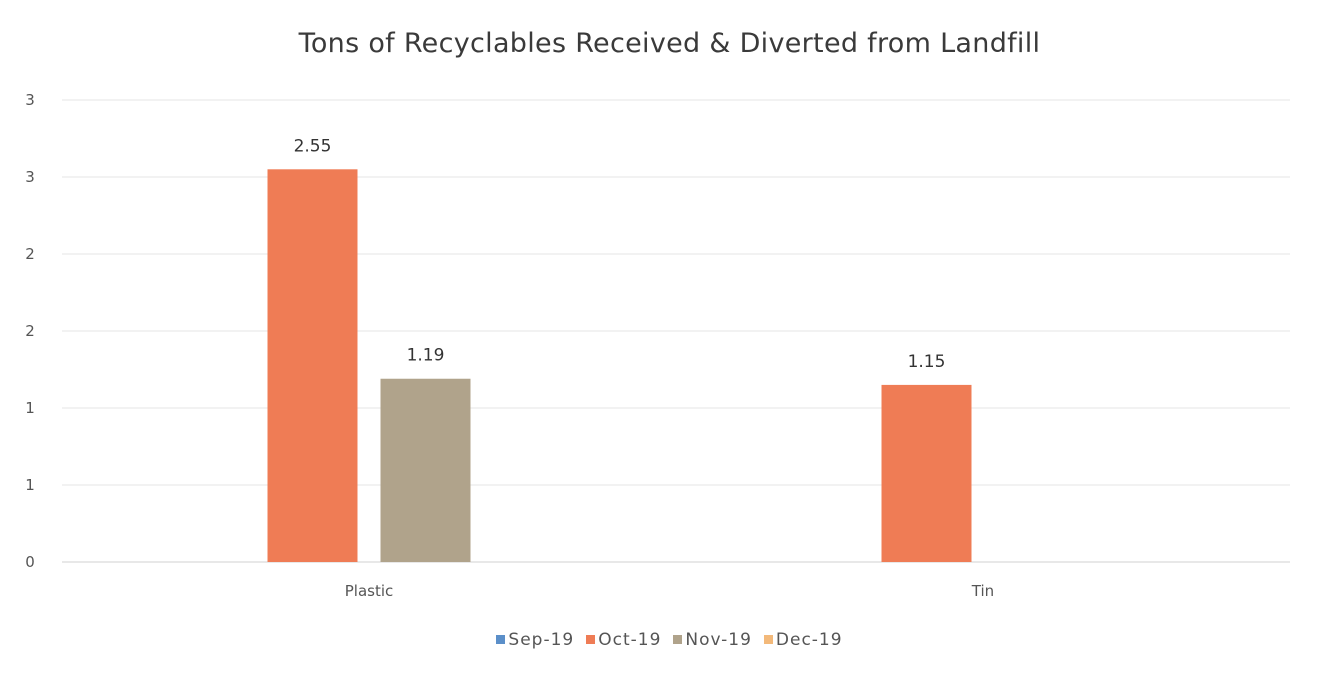  Describe the element at coordinates (982, 591) in the screenshot. I see `x-category-label: Tin` at that location.